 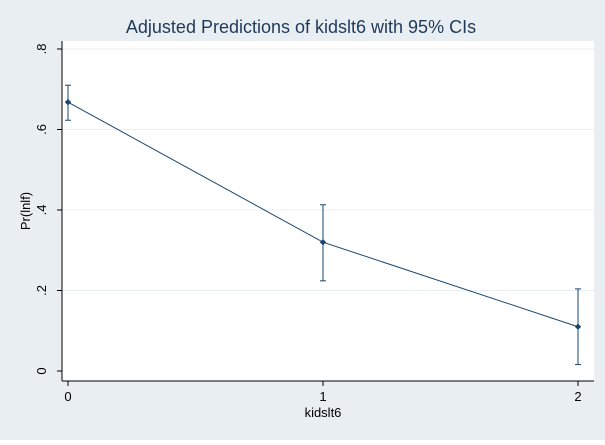 I want to click on x-tick-label-1: 1, so click(x=322, y=396).